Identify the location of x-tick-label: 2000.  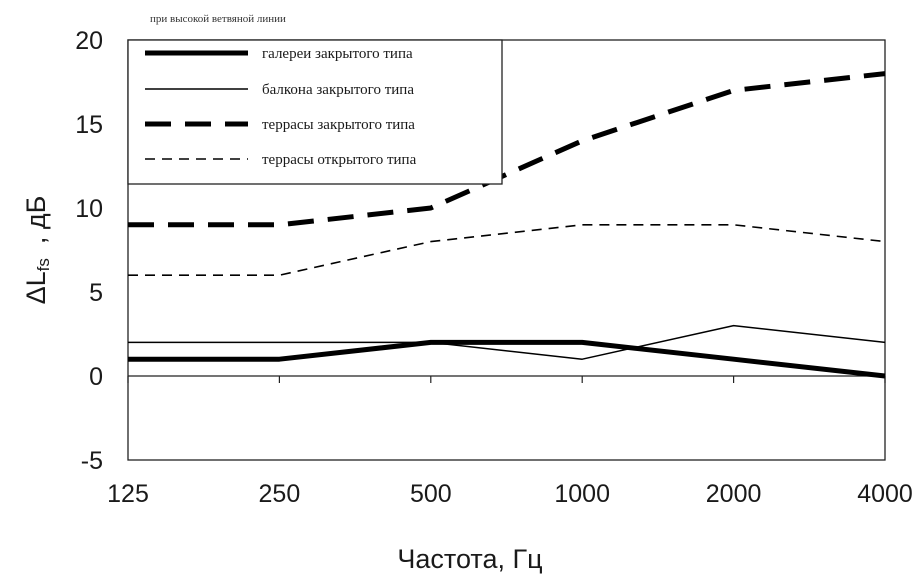
(734, 494).